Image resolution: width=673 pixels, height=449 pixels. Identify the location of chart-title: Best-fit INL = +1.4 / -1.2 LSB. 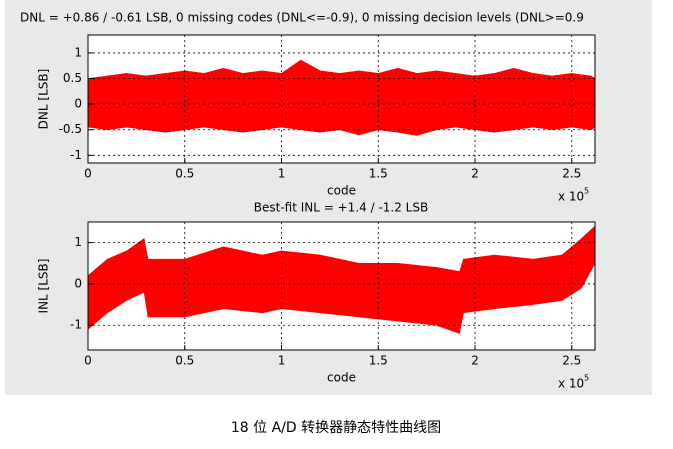
(341, 208).